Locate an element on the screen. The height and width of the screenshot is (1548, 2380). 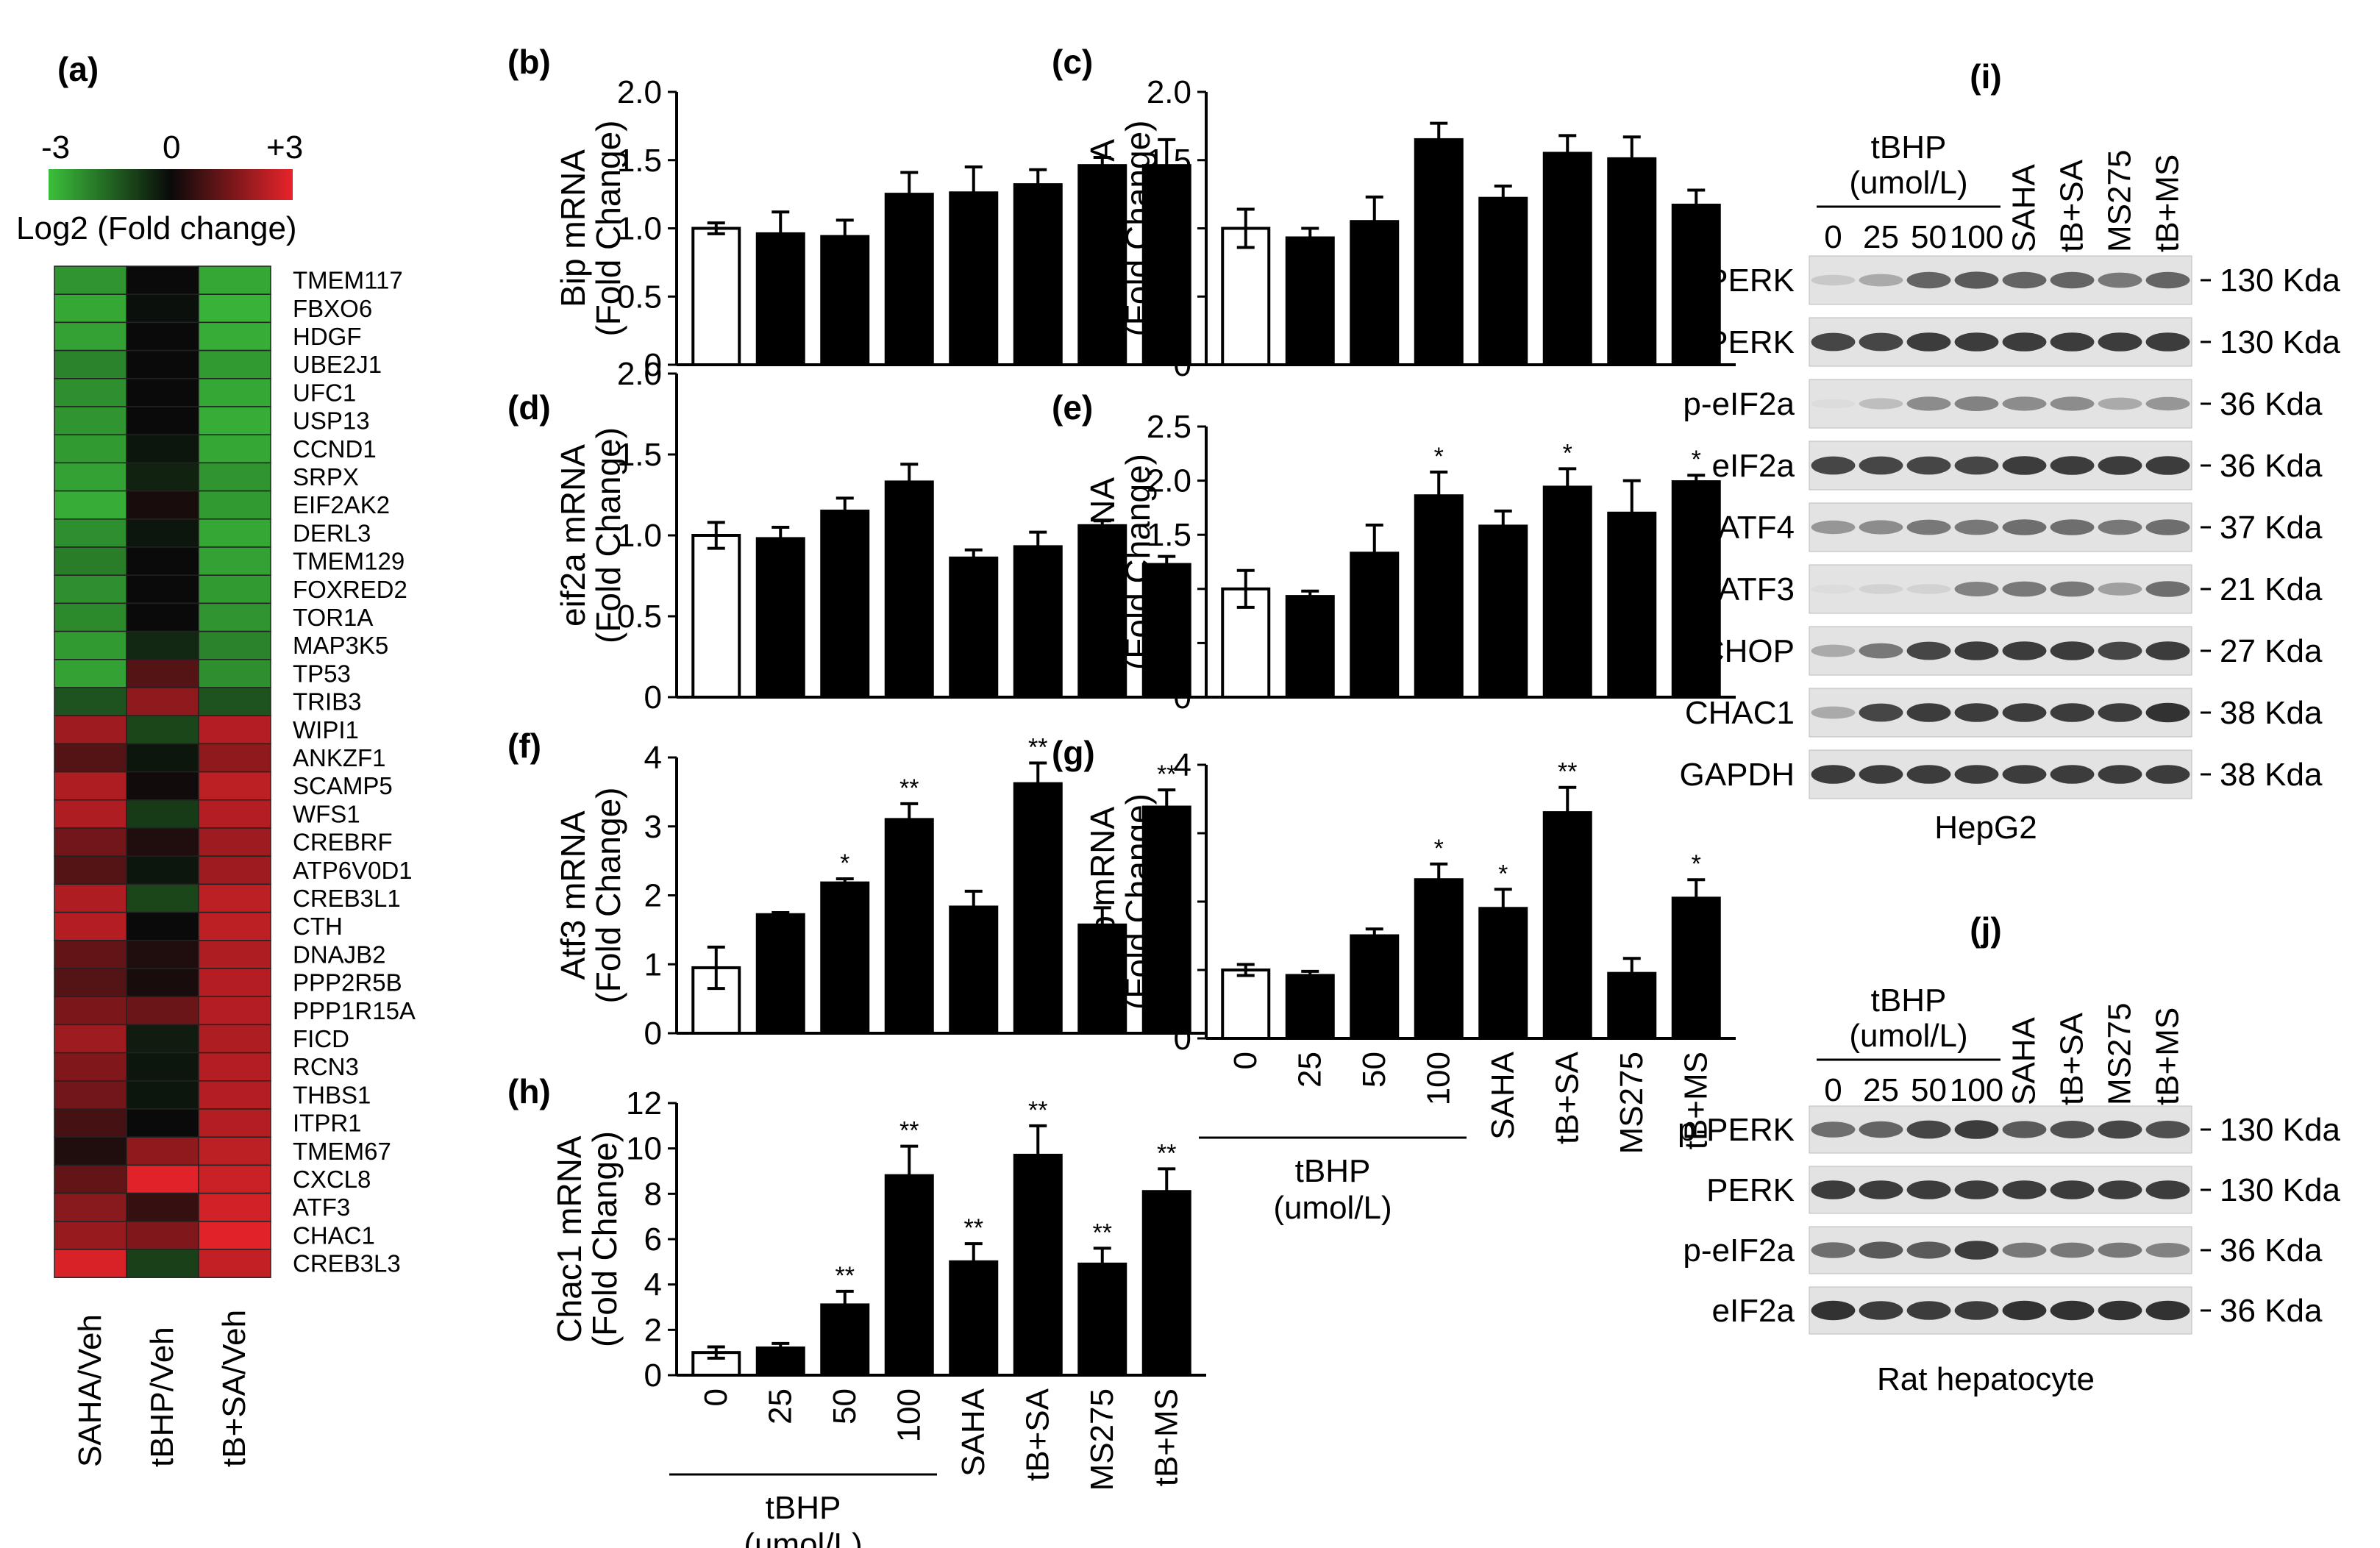
category-label: 100 is located at coordinates (1438, 1078).